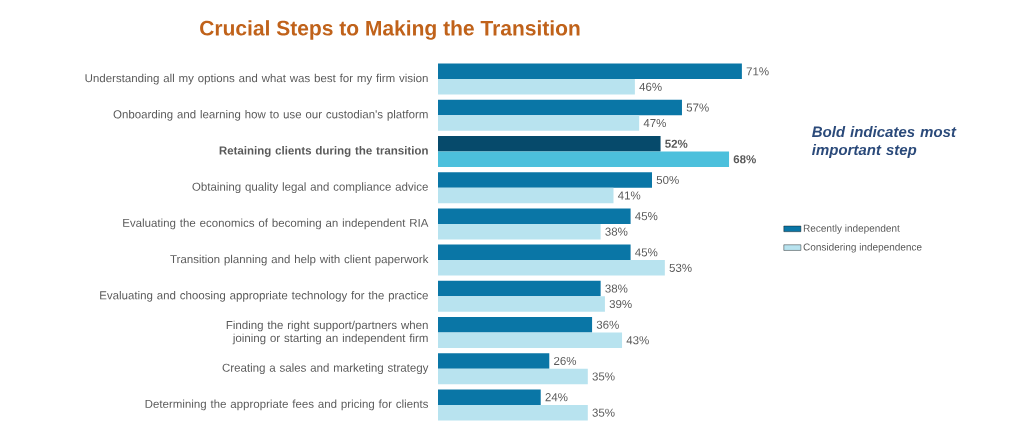 This screenshot has height=437, width=1024. I want to click on y-tick-label: Obtaining quality legal and compliance advice, so click(310, 188).